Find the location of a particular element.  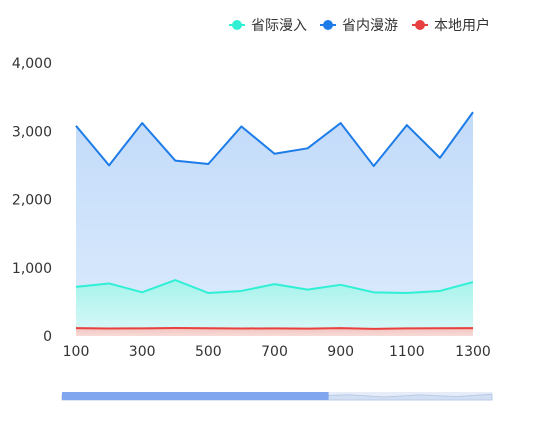

x-tick-label: 1300 is located at coordinates (473, 352).